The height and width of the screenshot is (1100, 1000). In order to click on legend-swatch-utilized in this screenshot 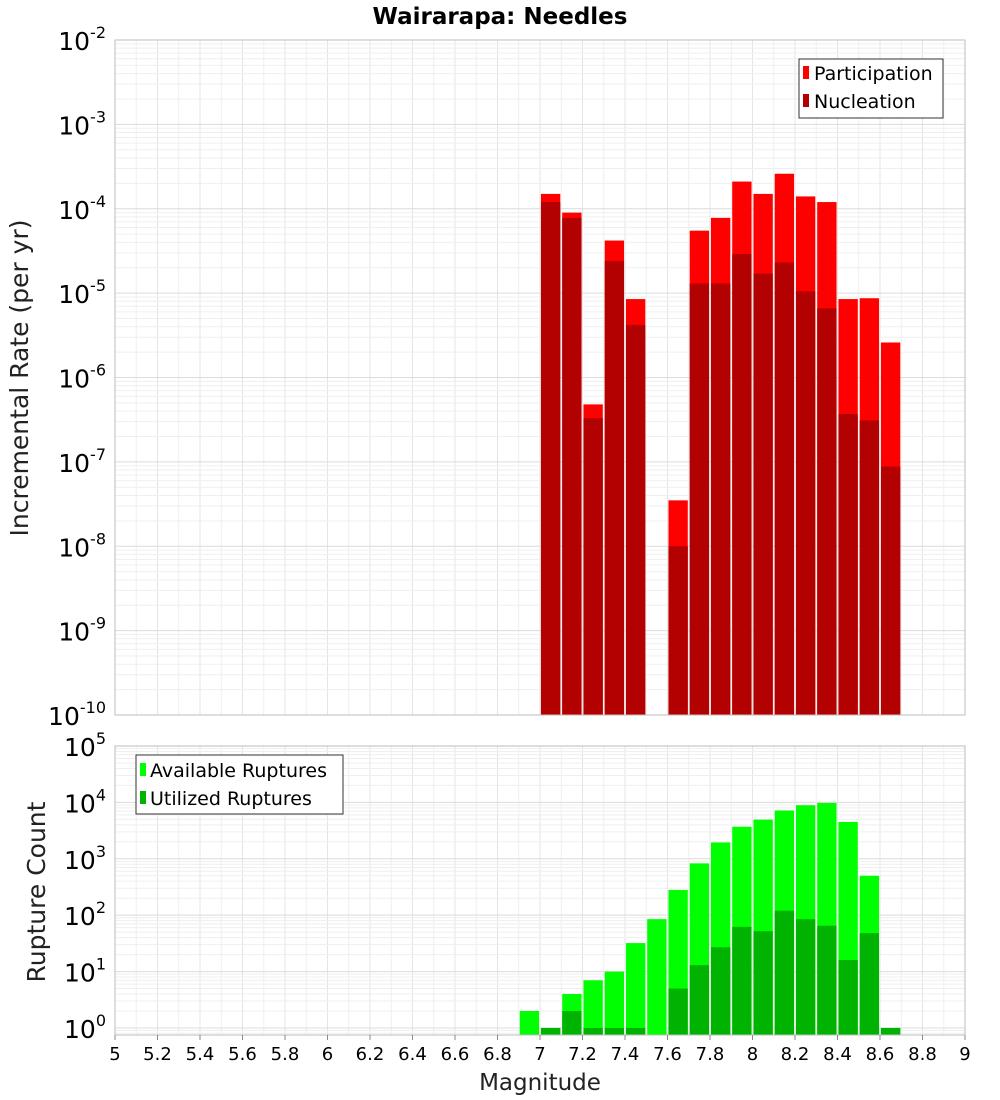, I will do `click(143, 797)`.